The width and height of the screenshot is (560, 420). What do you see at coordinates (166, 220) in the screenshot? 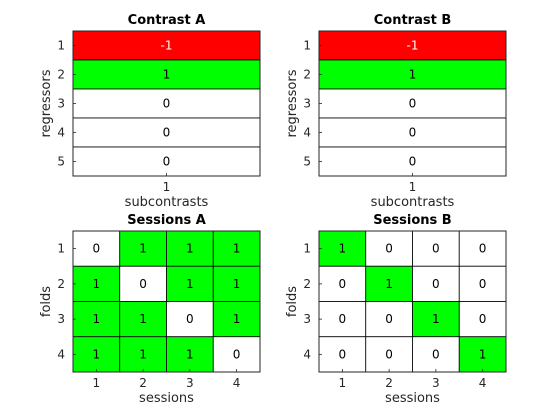
I see `chart-title: Sessions A` at bounding box center [166, 220].